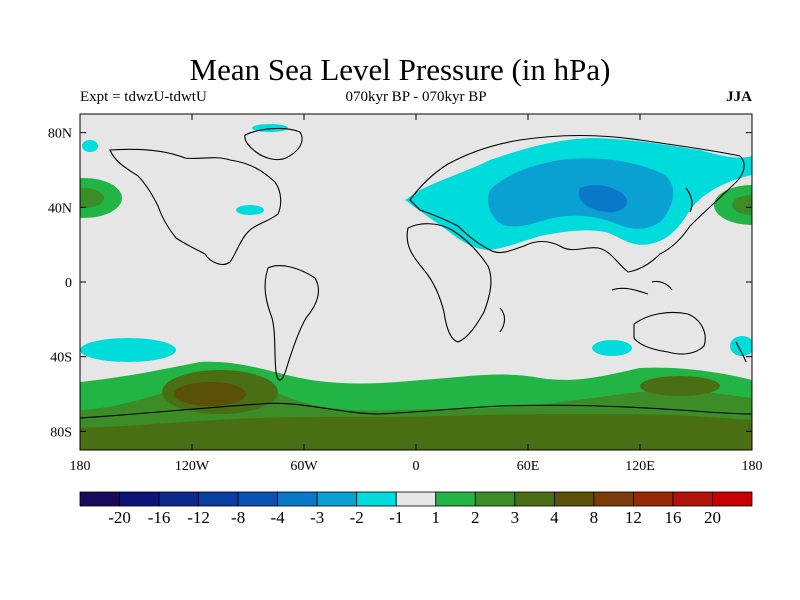 The image size is (800, 600). I want to click on coast-new-zealand, so click(741, 352).